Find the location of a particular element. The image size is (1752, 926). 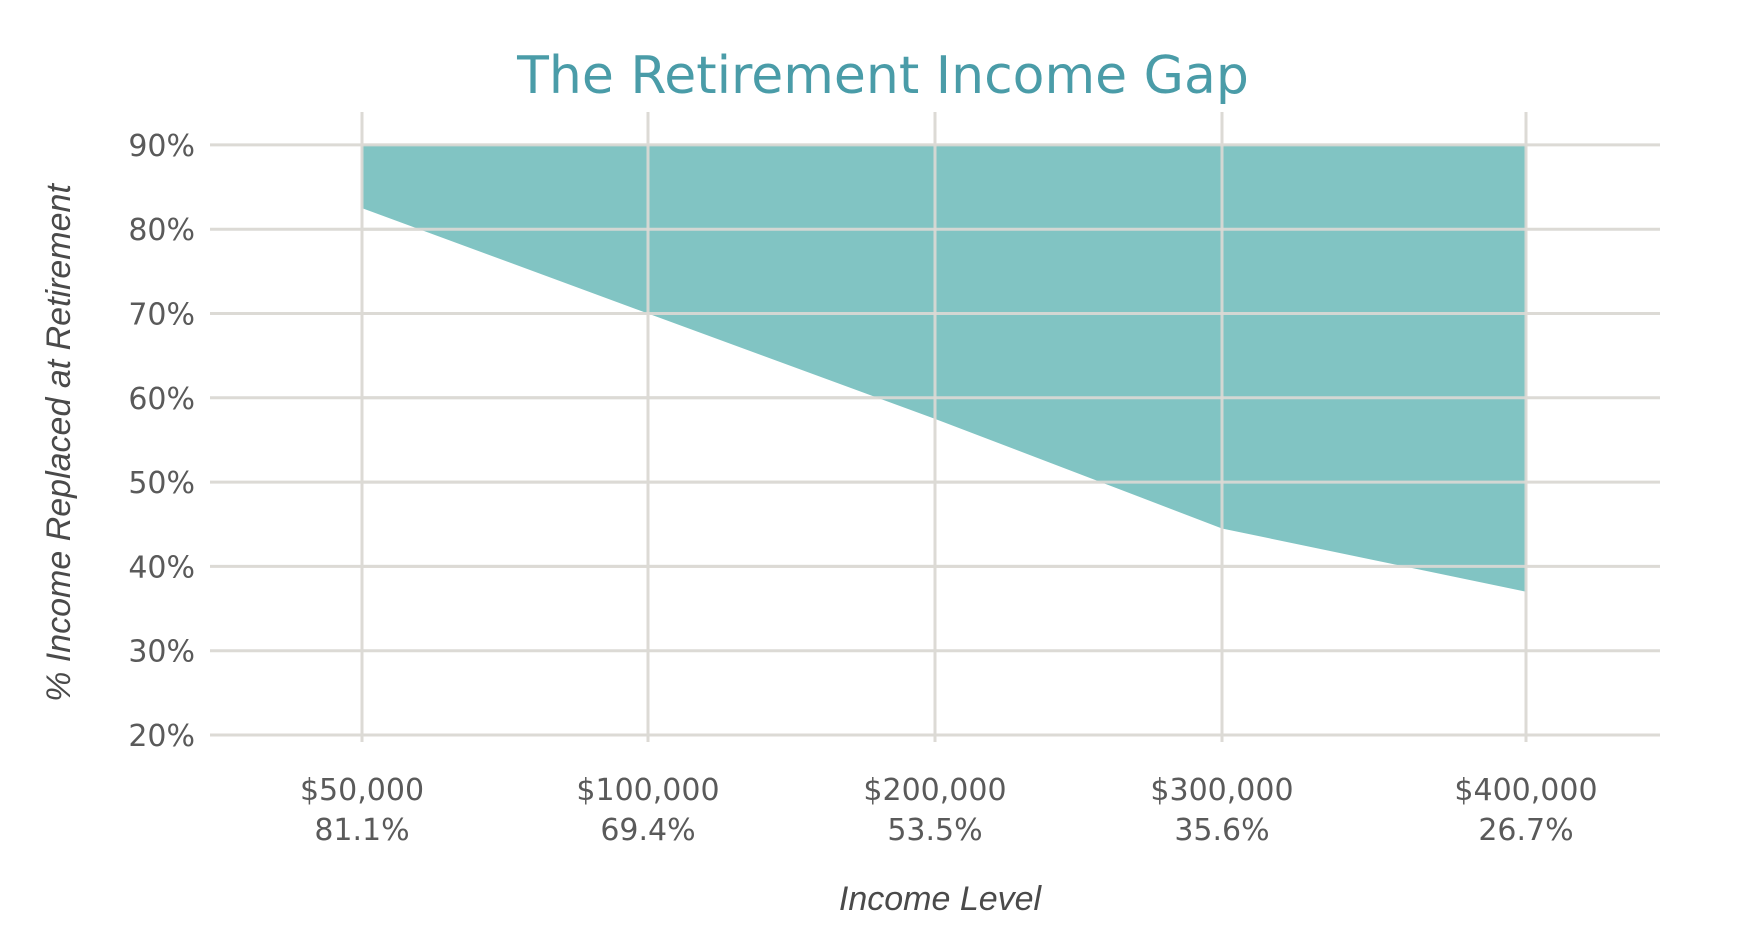

x-tick-sublabel: 26.7% is located at coordinates (1525, 830).